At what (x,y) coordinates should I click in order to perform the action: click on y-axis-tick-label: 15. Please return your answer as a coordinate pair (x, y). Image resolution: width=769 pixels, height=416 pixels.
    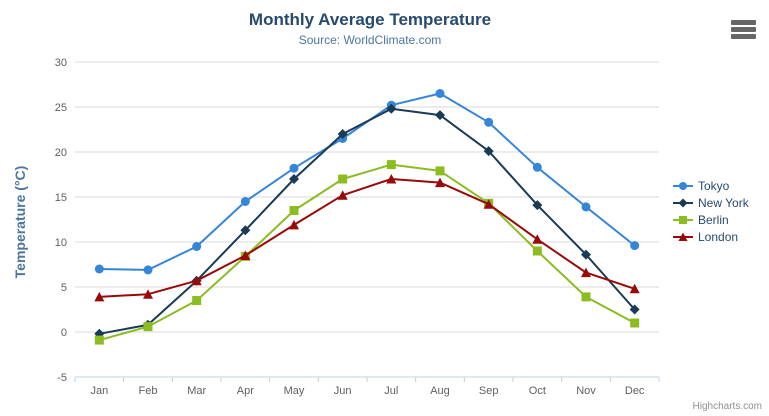
    Looking at the image, I should click on (61, 198).